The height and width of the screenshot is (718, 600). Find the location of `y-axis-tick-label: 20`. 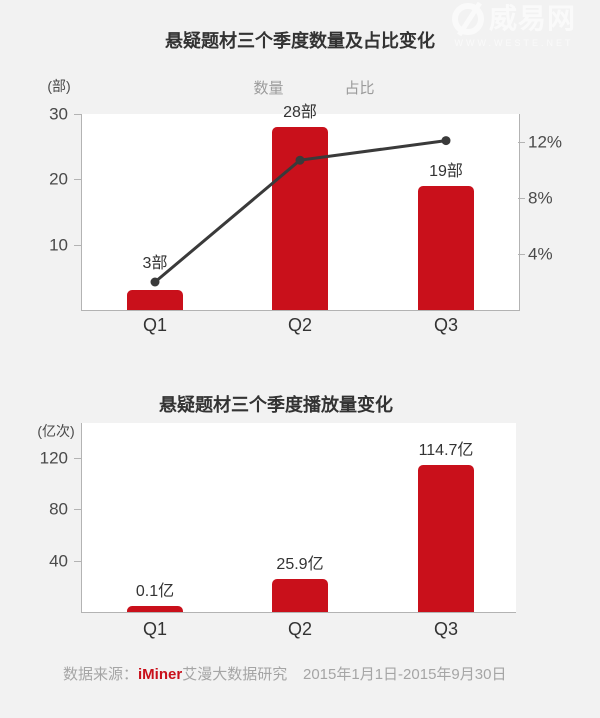

y-axis-tick-label: 20 is located at coordinates (58, 179).